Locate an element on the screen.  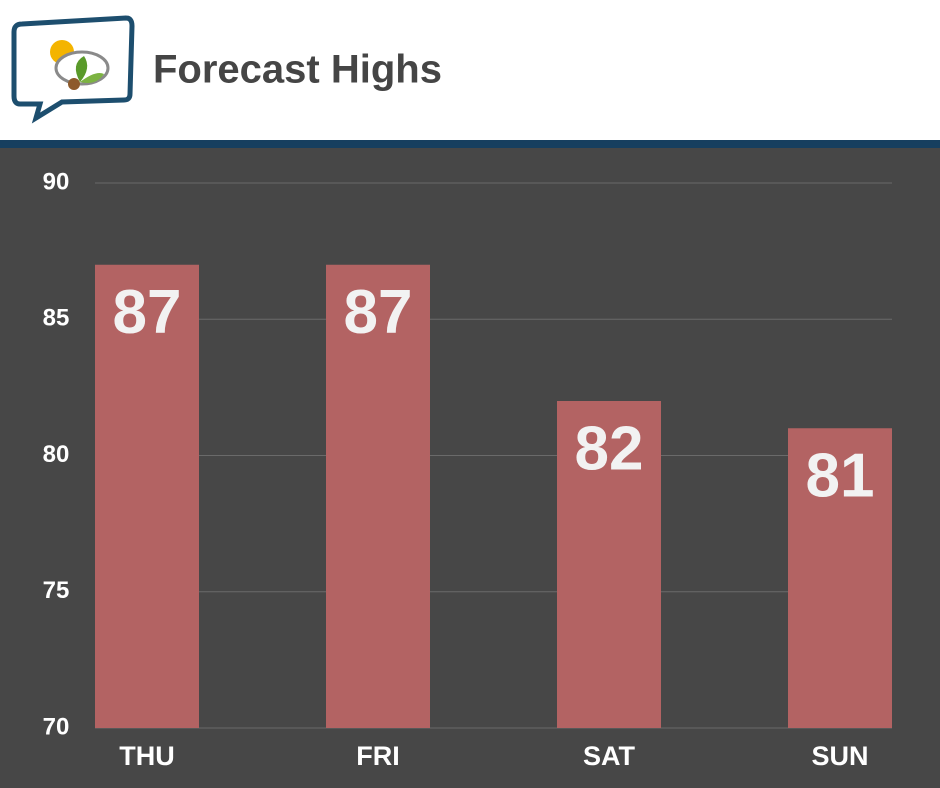
data-label: 81 is located at coordinates (840, 476).